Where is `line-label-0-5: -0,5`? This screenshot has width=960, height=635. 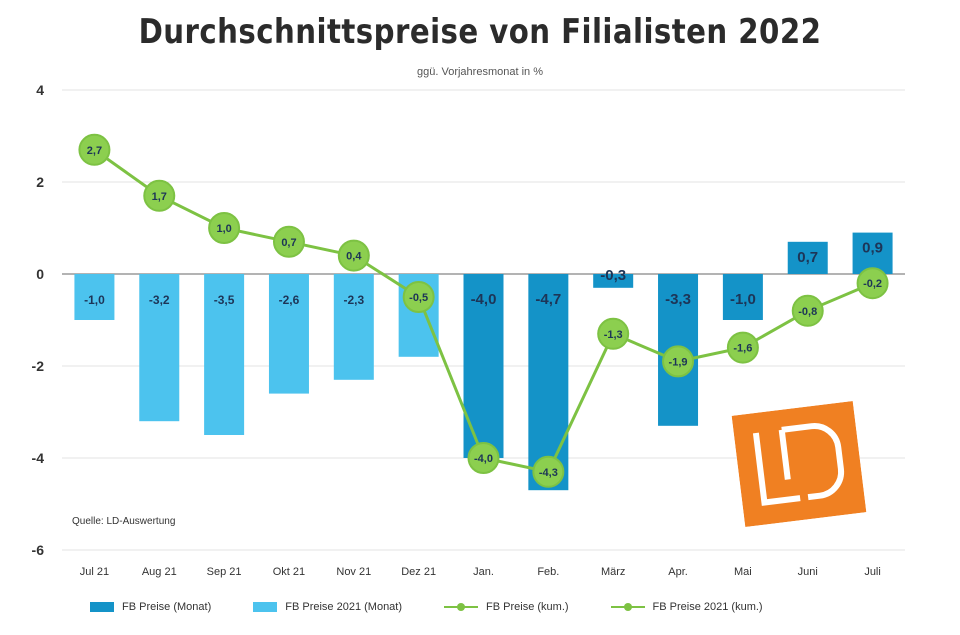
line-label-0-5: -0,5 is located at coordinates (418, 298).